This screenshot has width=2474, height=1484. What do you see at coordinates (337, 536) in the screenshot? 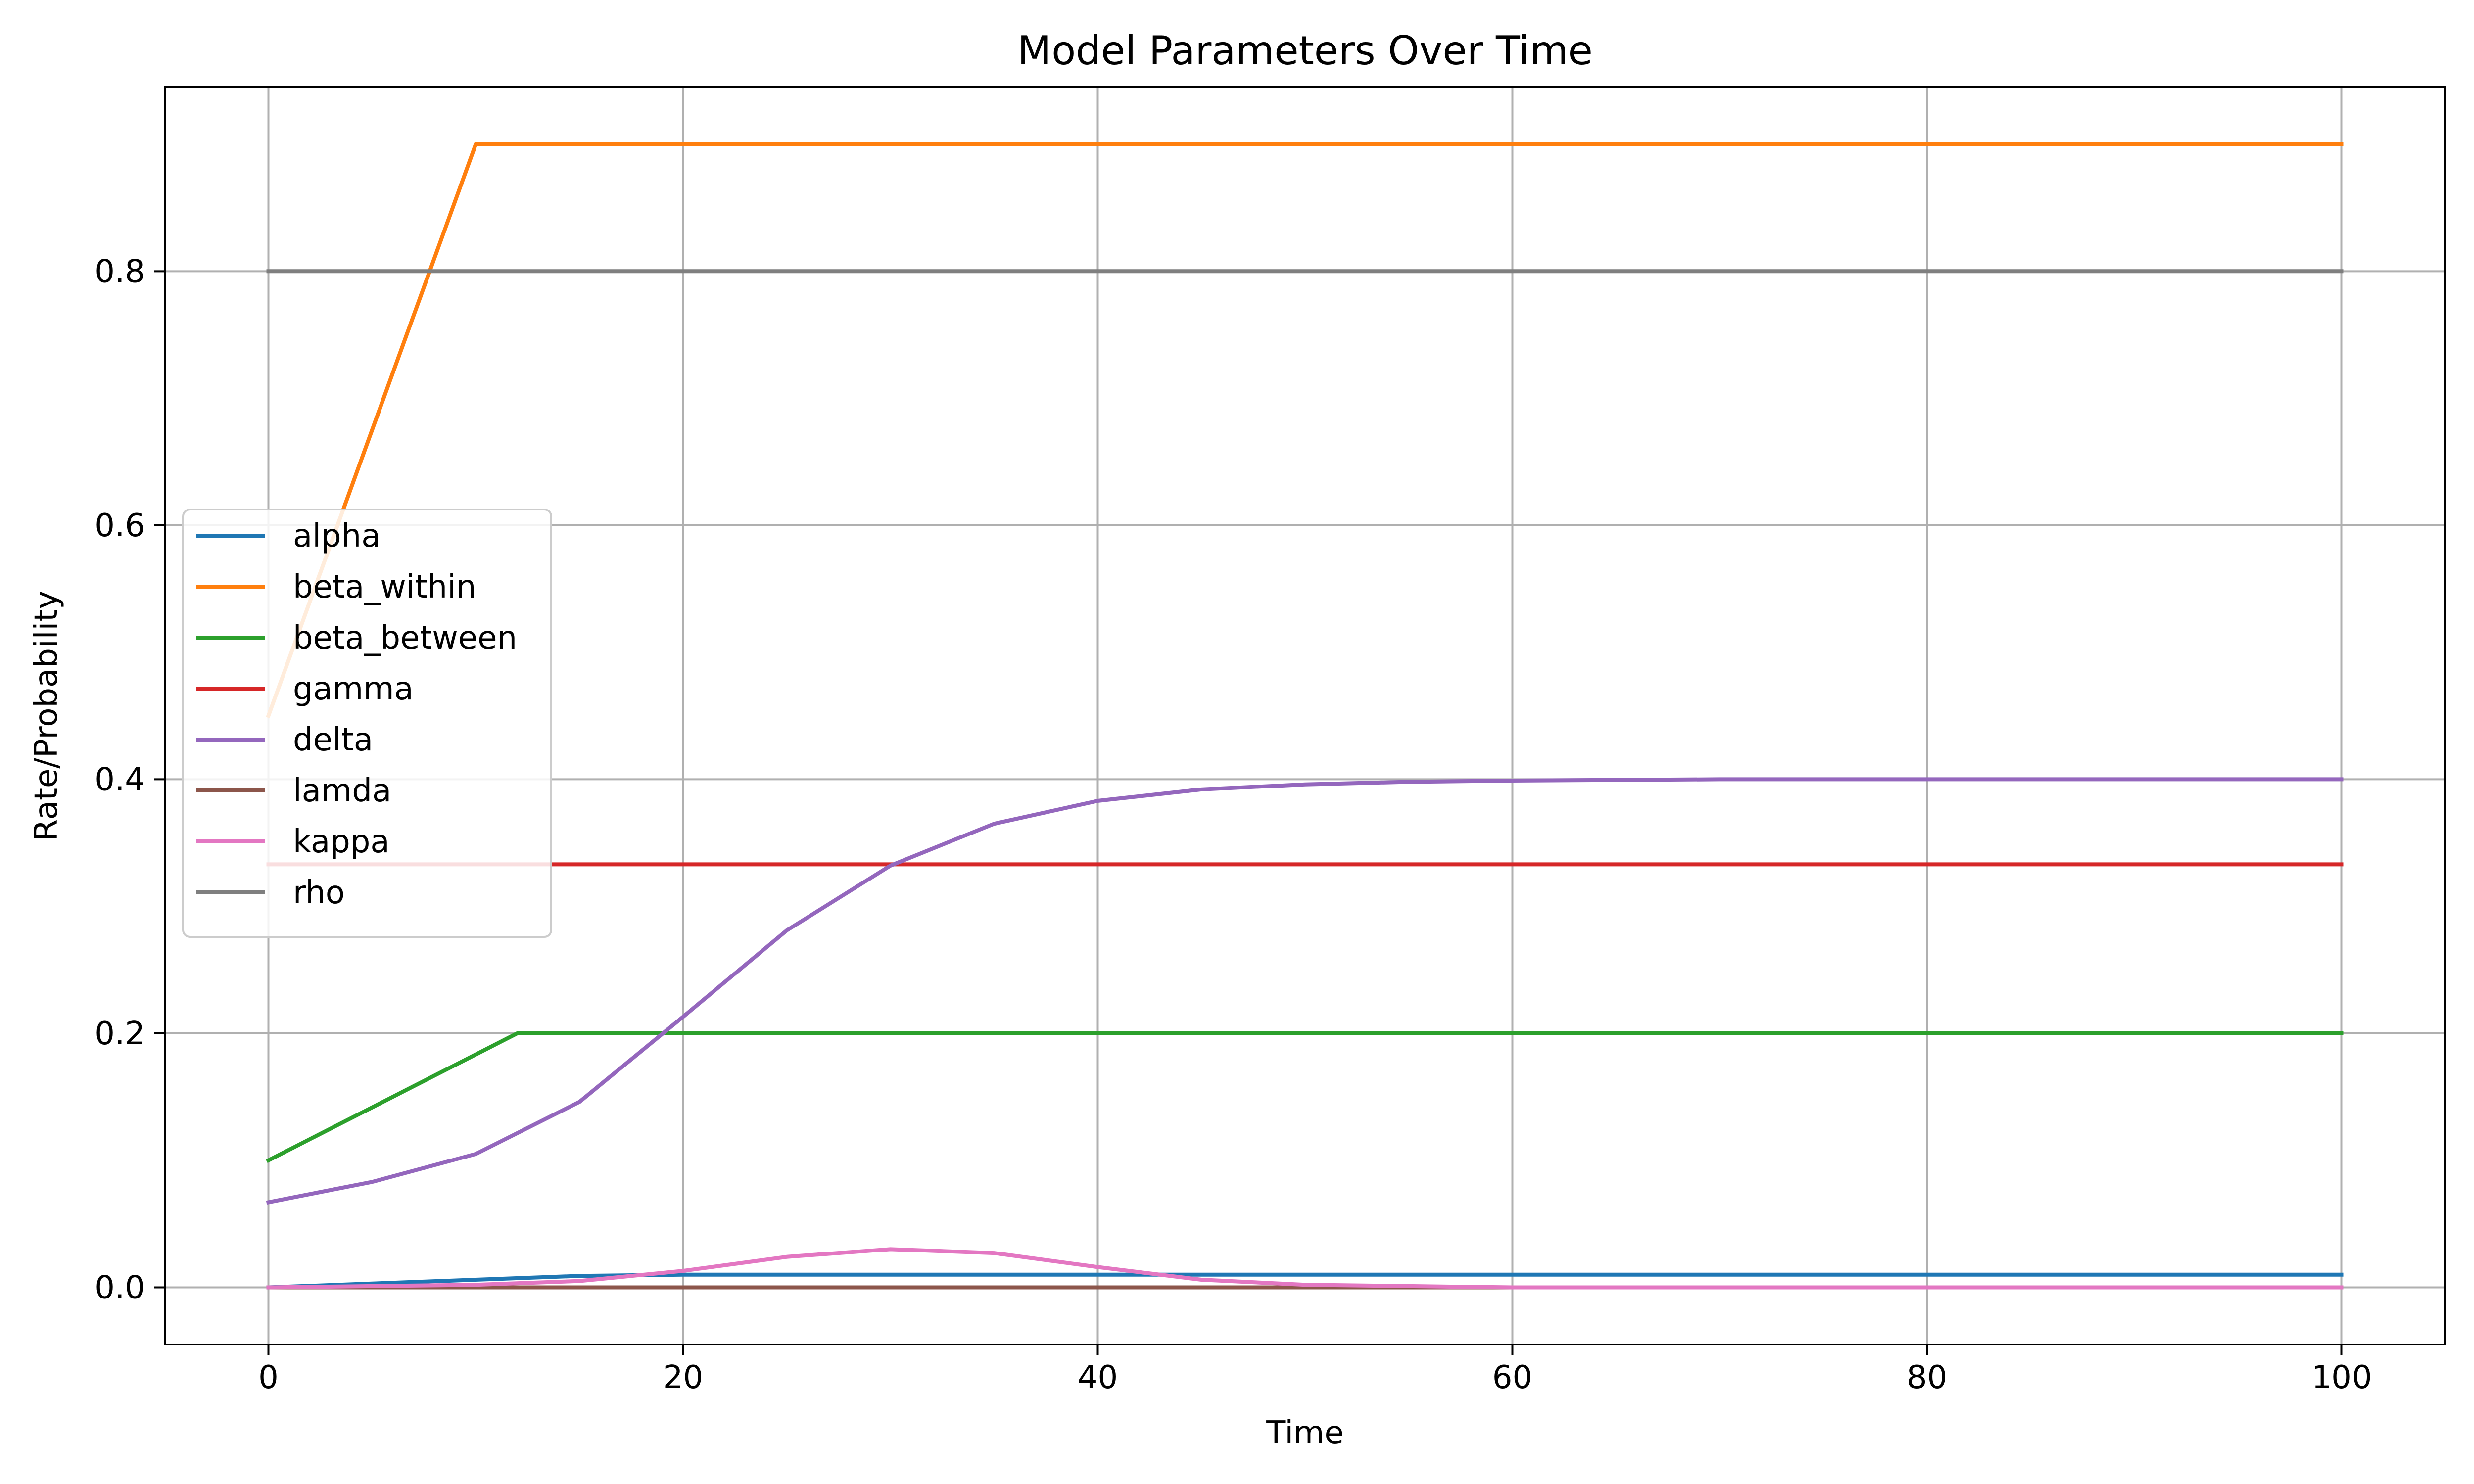
I see `legend-label-alpha: alpha` at bounding box center [337, 536].